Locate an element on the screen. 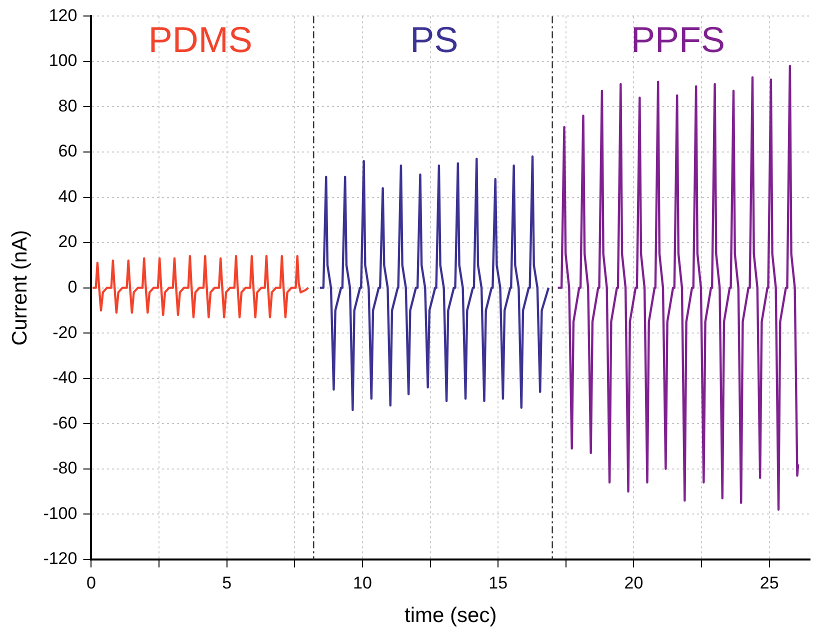  y-tick-label: 120 is located at coordinates (63, 15).